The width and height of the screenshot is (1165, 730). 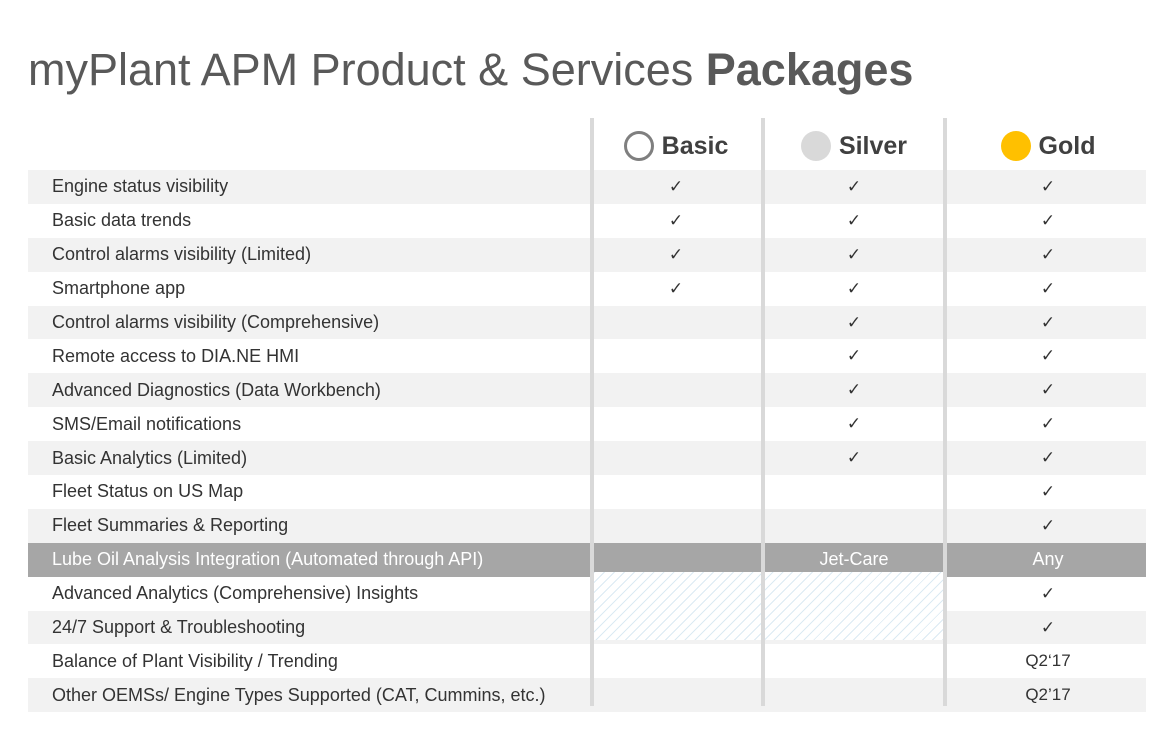 What do you see at coordinates (147, 423) in the screenshot?
I see `feature-label: SMS/Email notifications` at bounding box center [147, 423].